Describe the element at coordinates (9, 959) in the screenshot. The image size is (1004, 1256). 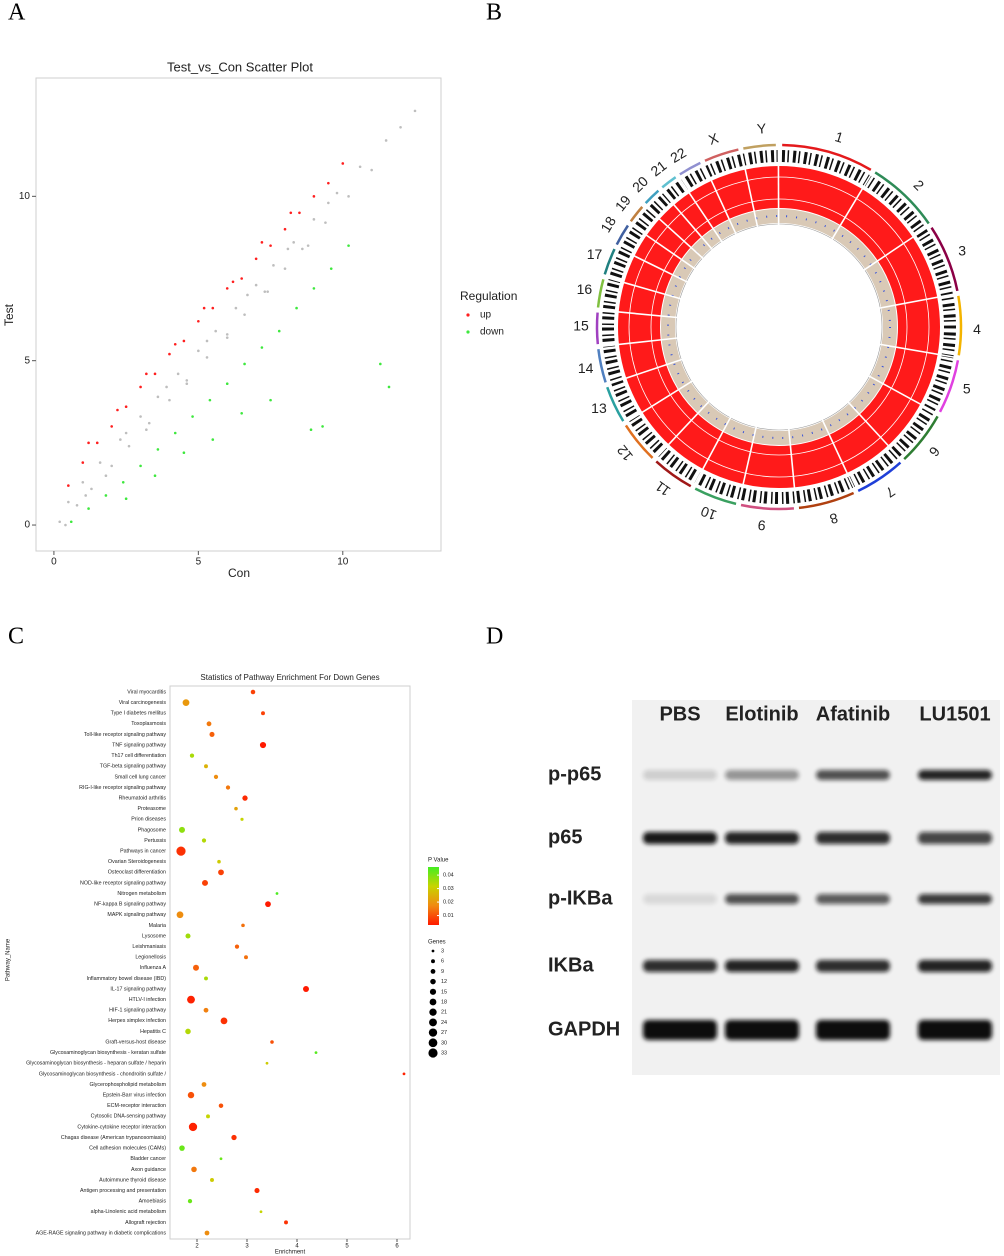
I see `y-axis-label: Pathway_Name` at that location.